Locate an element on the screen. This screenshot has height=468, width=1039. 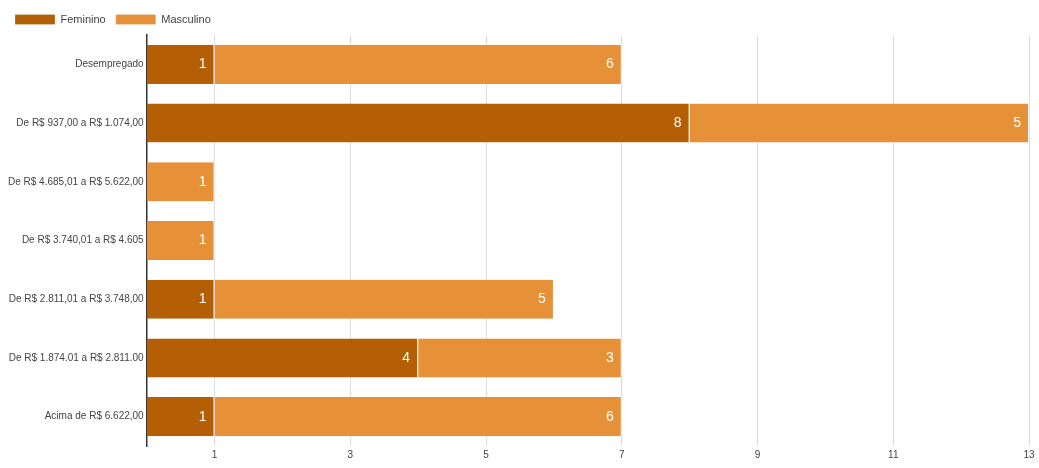
x-tick-label: 11 is located at coordinates (893, 454).